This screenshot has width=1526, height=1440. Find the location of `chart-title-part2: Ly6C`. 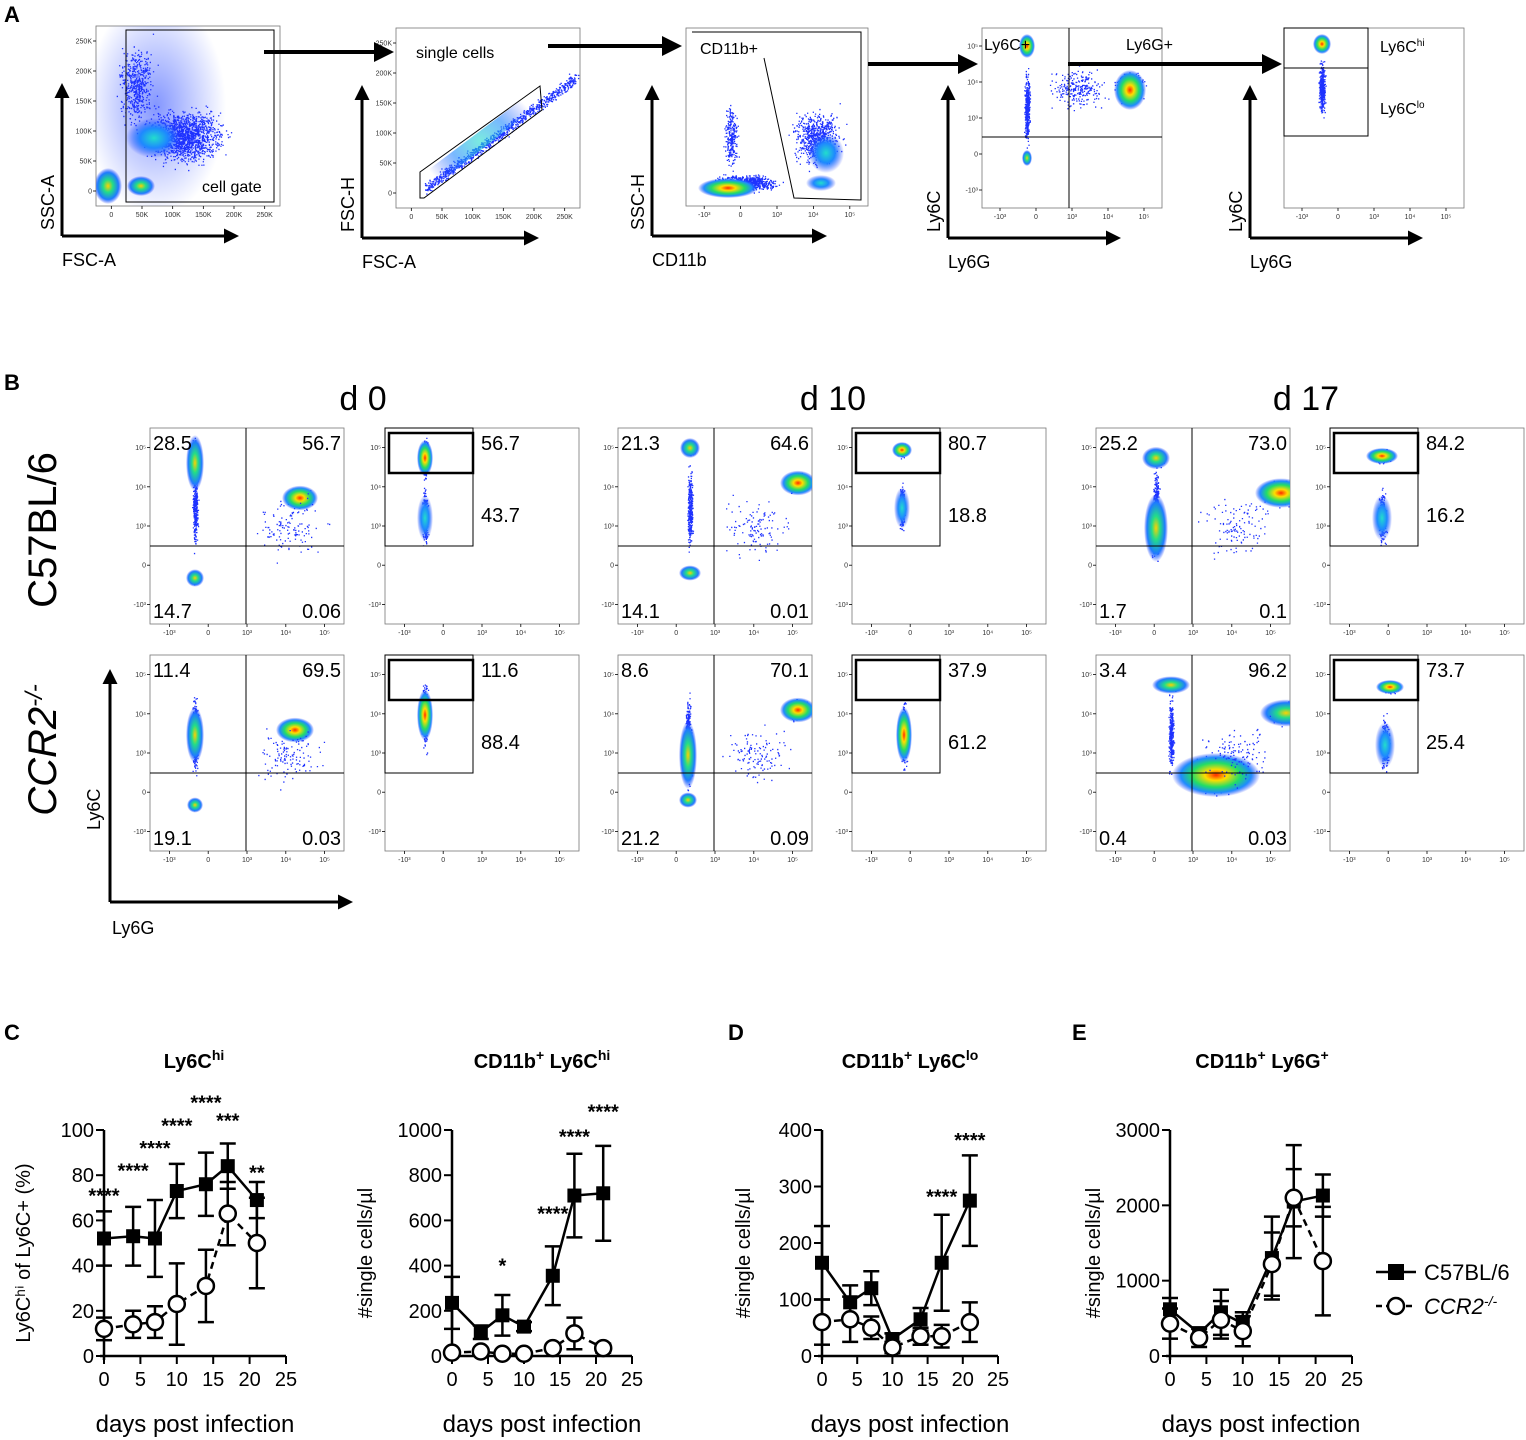

chart-title-part2: Ly6C is located at coordinates (571, 1062).